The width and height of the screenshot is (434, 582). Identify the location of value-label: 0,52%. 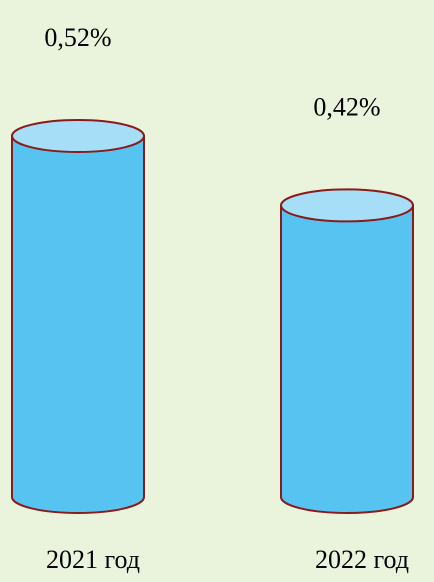
(77, 37).